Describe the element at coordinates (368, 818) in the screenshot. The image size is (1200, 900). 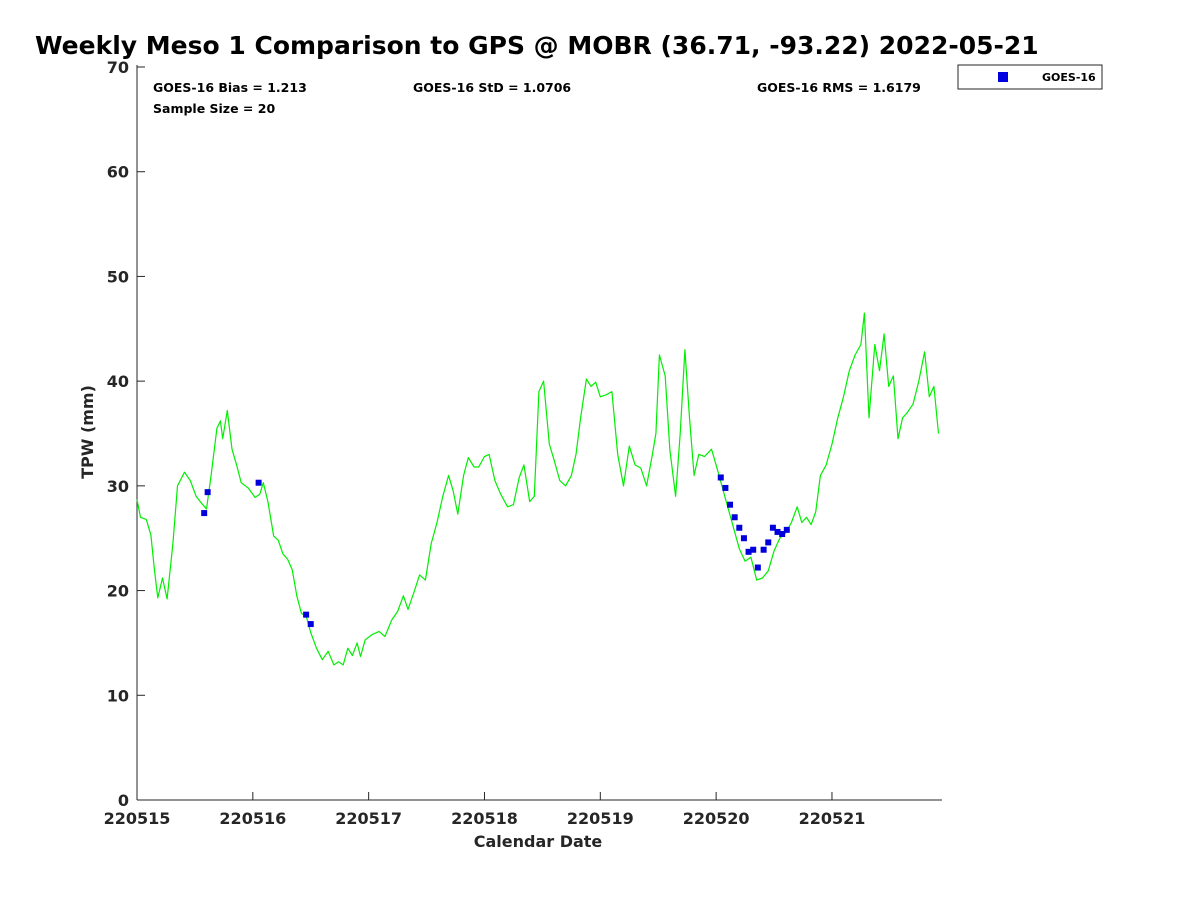
I see `x-tick-label: 220517` at that location.